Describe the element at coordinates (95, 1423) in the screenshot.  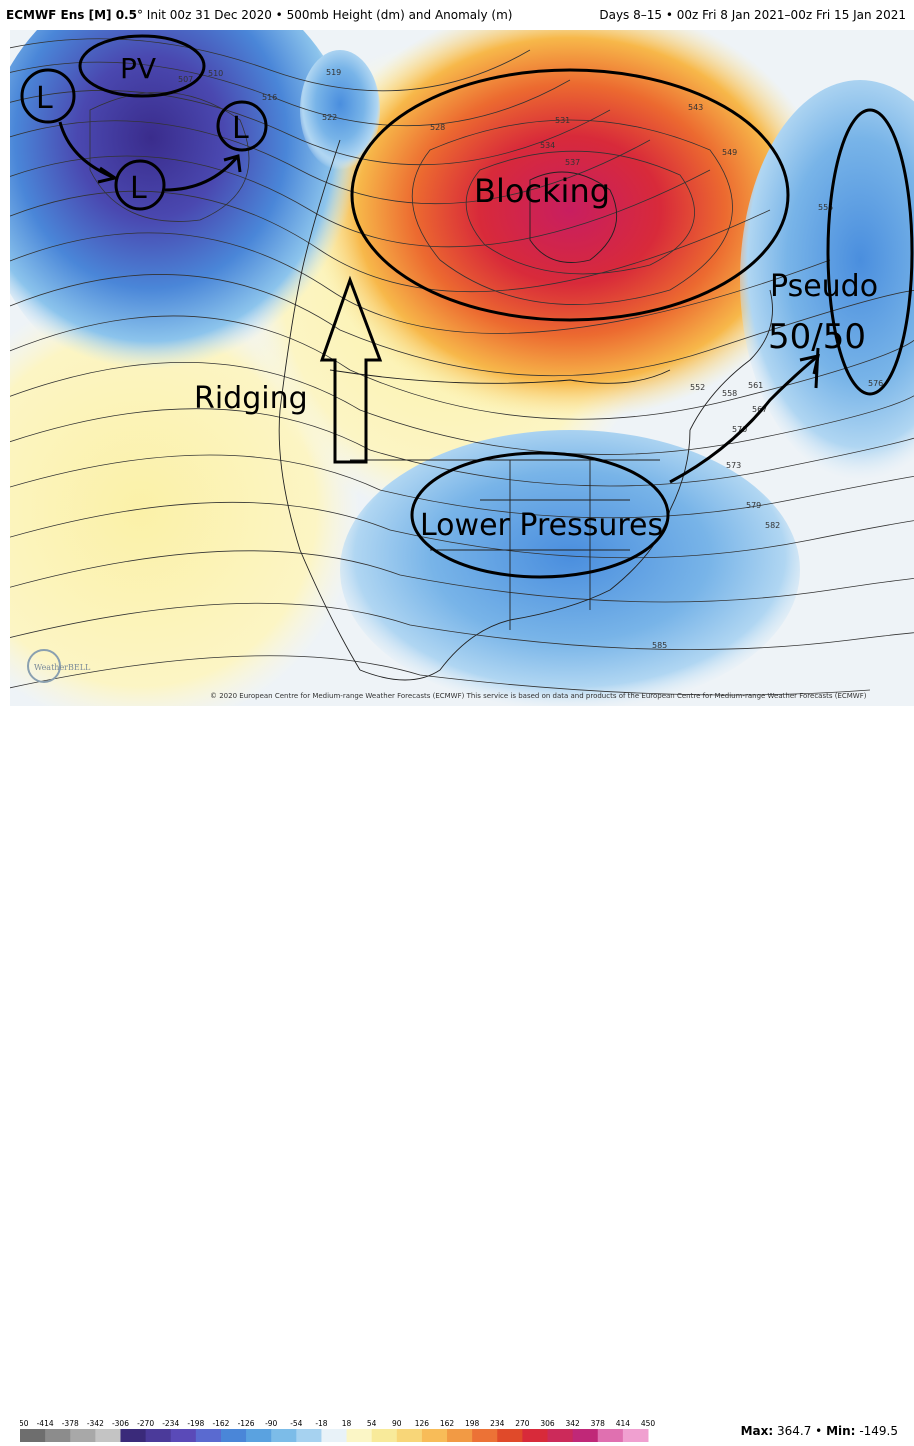
I see `colorbar-tick-label: -342` at that location.